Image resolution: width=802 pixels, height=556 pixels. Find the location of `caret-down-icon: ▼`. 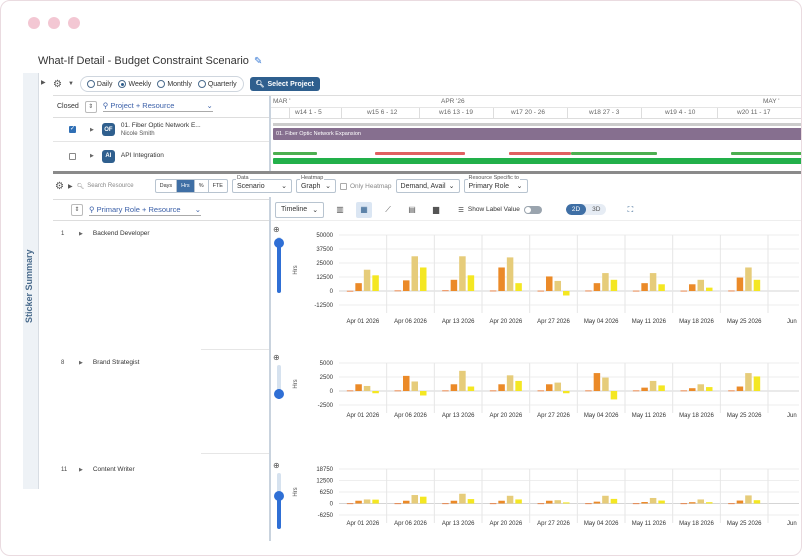

caret-down-icon: ▼ is located at coordinates (70, 84).